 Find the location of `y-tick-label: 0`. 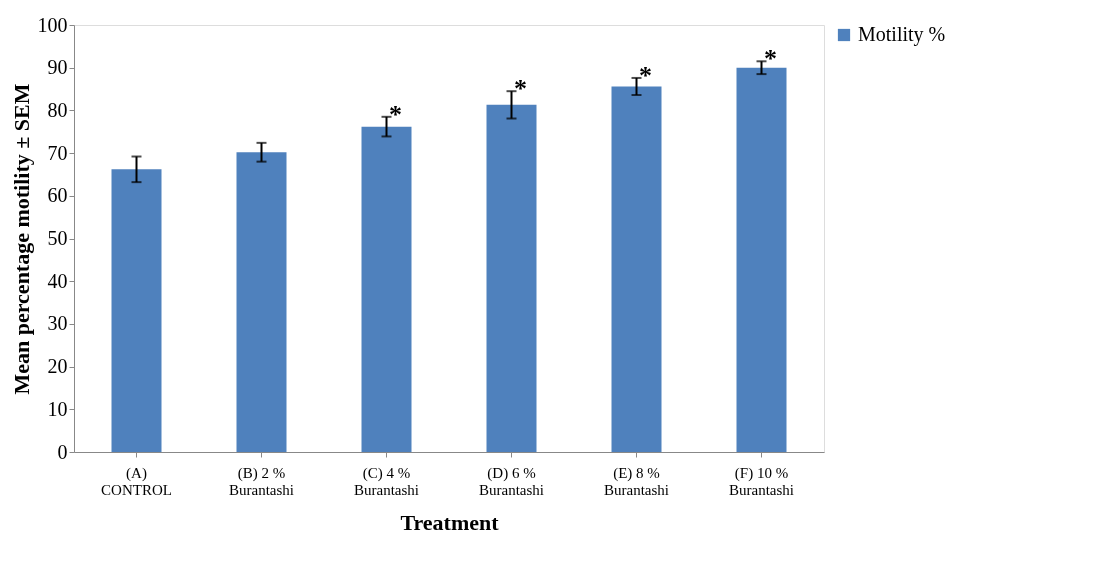

y-tick-label: 0 is located at coordinates (62, 451).